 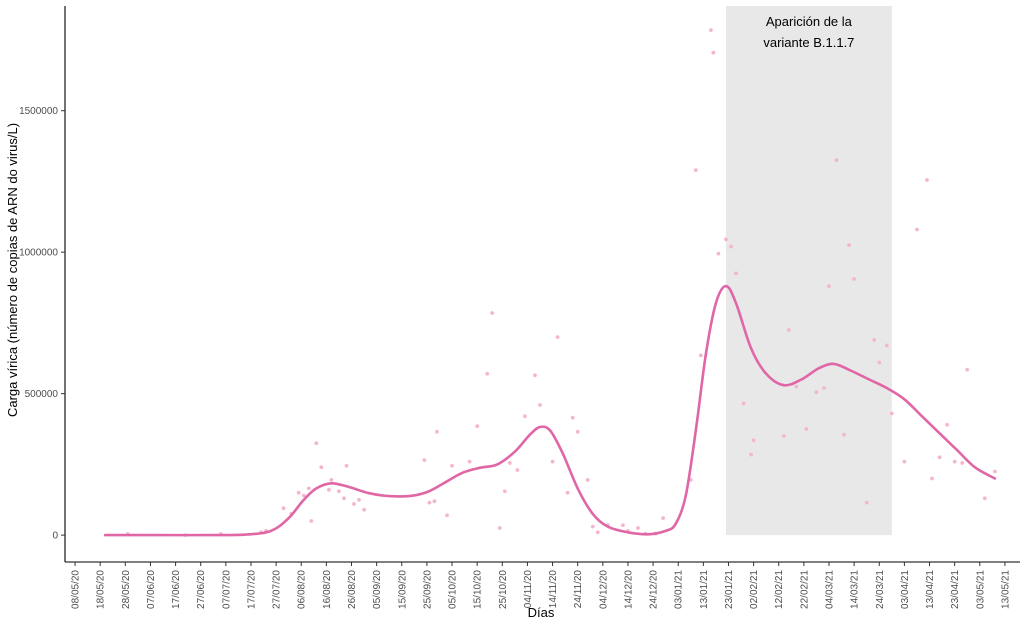 What do you see at coordinates (453, 589) in the screenshot?
I see `x-tick-label: 05/10/20` at bounding box center [453, 589].